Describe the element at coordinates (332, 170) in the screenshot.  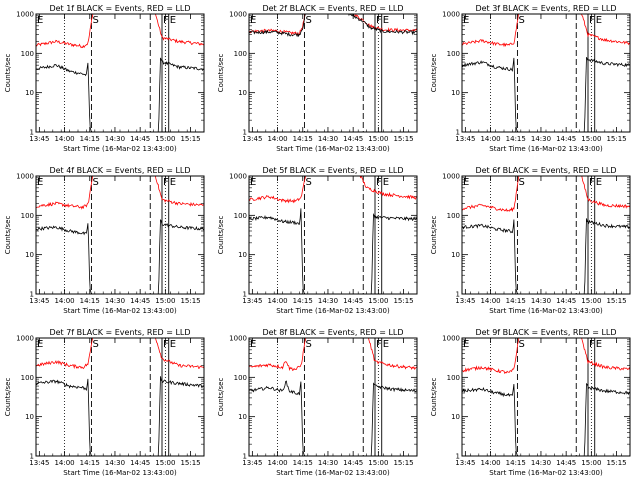
I see `panel-title: Det 5f BLACK = Events, RED = LLD` at that location.